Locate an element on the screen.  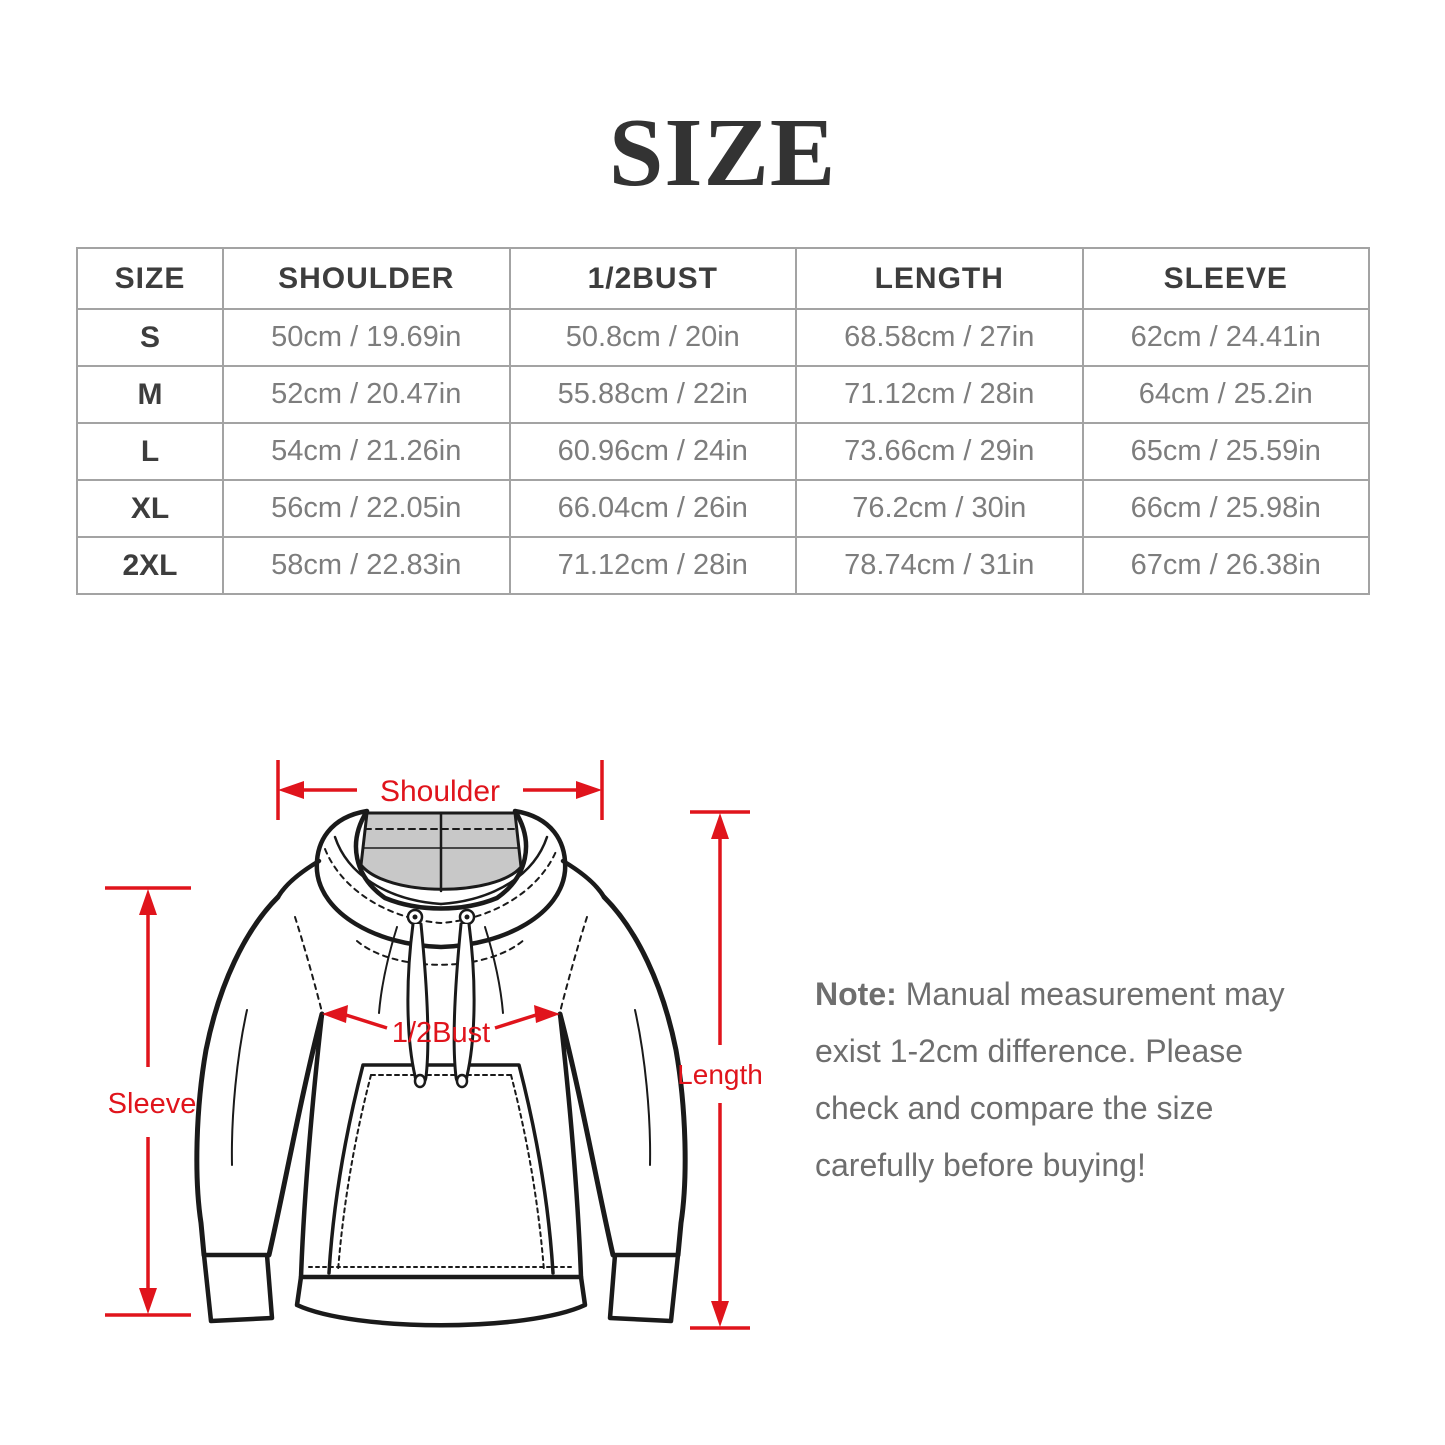
table-header-row: SIZE SHOULDER 1/2BUST LENGTH SLEEVE is located at coordinates (723, 278).